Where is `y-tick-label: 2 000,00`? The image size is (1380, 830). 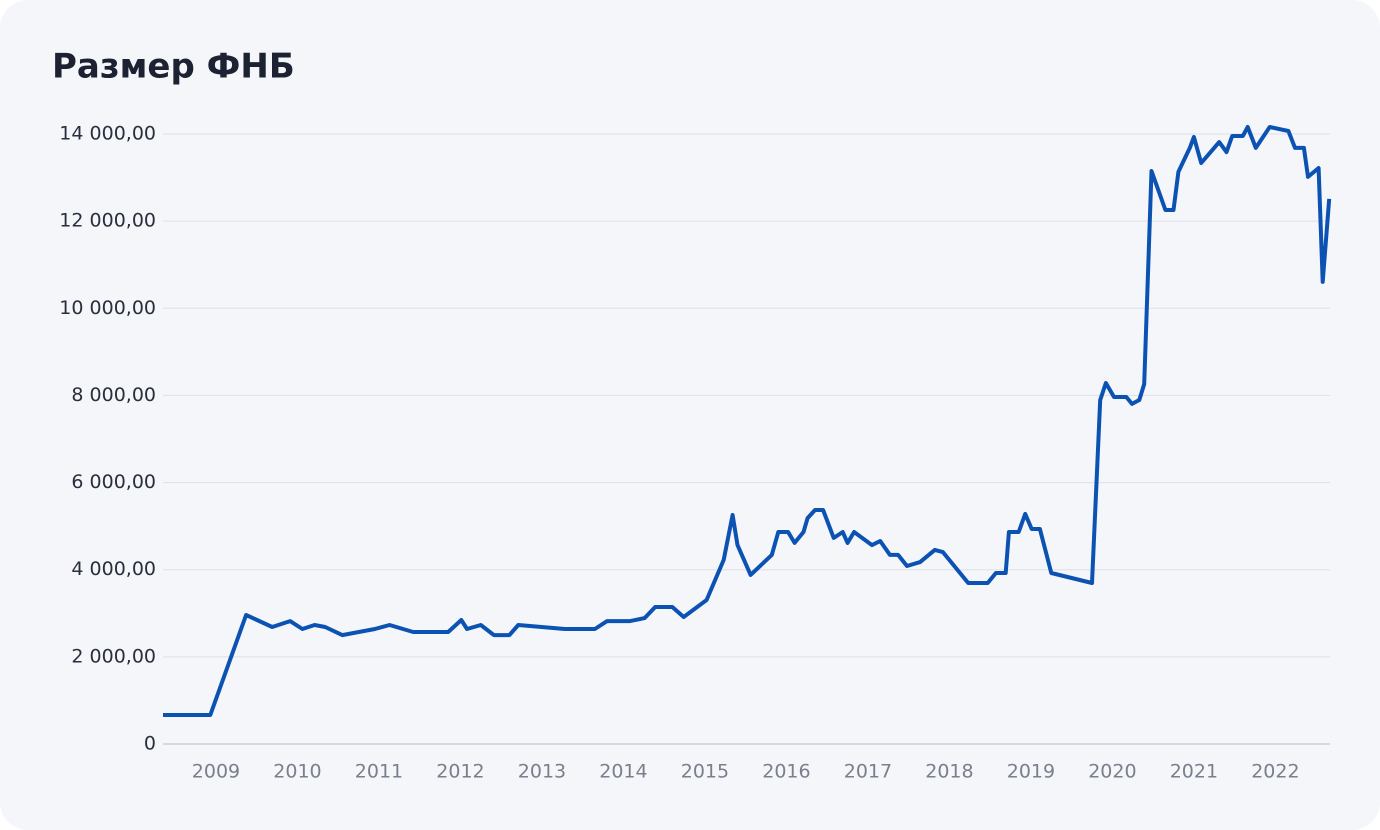 y-tick-label: 2 000,00 is located at coordinates (113, 656).